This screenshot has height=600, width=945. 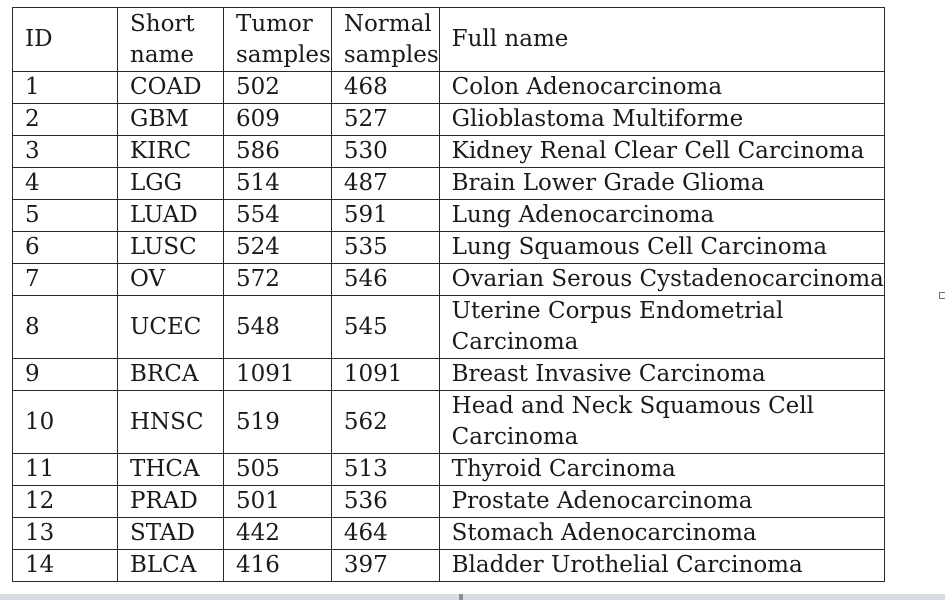 I want to click on cell-tumor-samples: 548, so click(x=277, y=327).